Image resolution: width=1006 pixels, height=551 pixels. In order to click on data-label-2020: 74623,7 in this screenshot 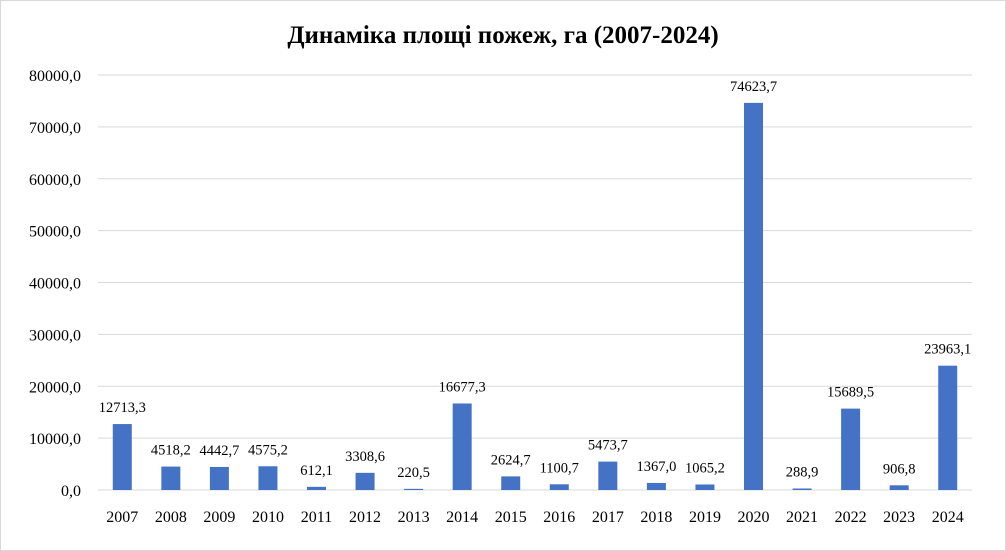, I will do `click(753, 87)`.